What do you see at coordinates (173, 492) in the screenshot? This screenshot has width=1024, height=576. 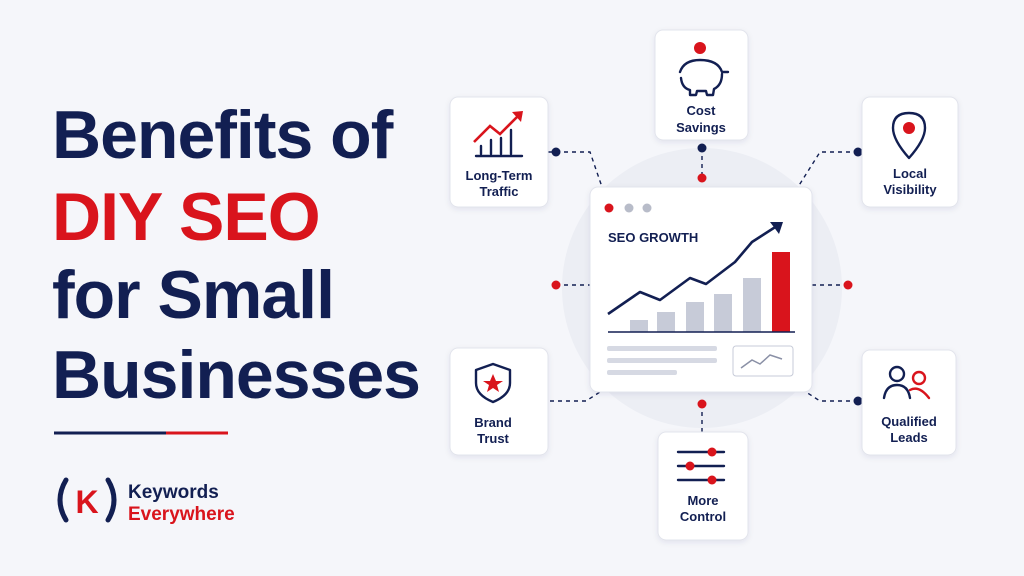 I see `brand-name: Keywords` at bounding box center [173, 492].